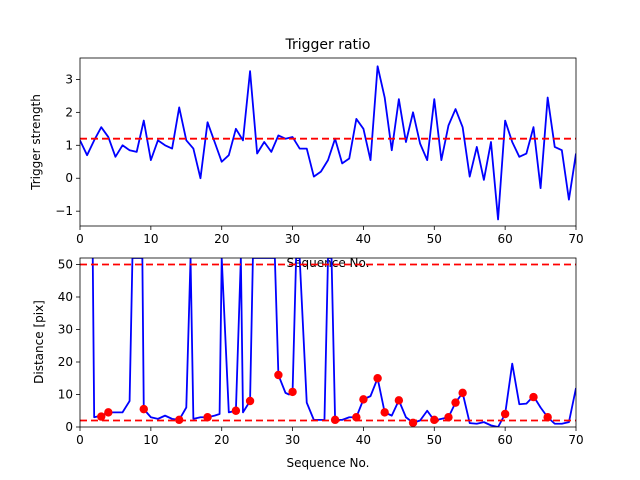  I want to click on top-x-tick-label: 70, so click(575, 239).